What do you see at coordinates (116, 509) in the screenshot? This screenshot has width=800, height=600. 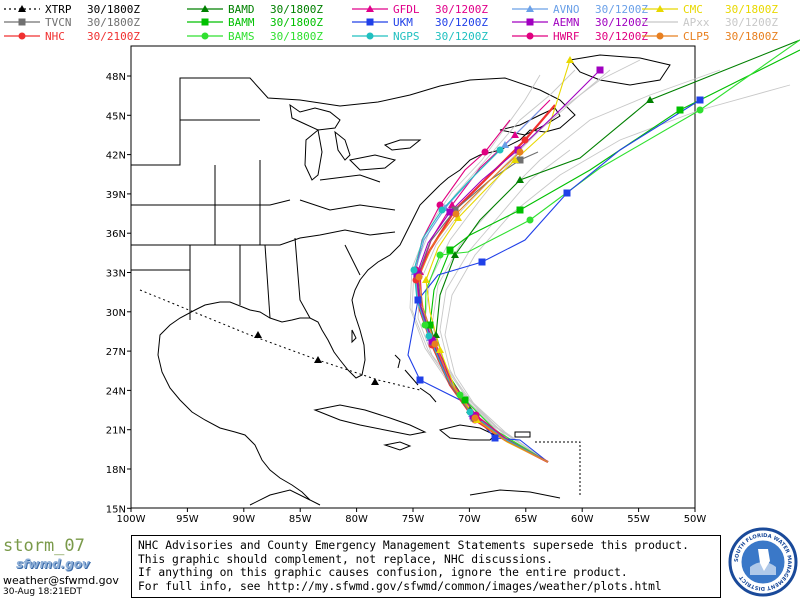 I see `latitude-label: 15N` at bounding box center [116, 509].